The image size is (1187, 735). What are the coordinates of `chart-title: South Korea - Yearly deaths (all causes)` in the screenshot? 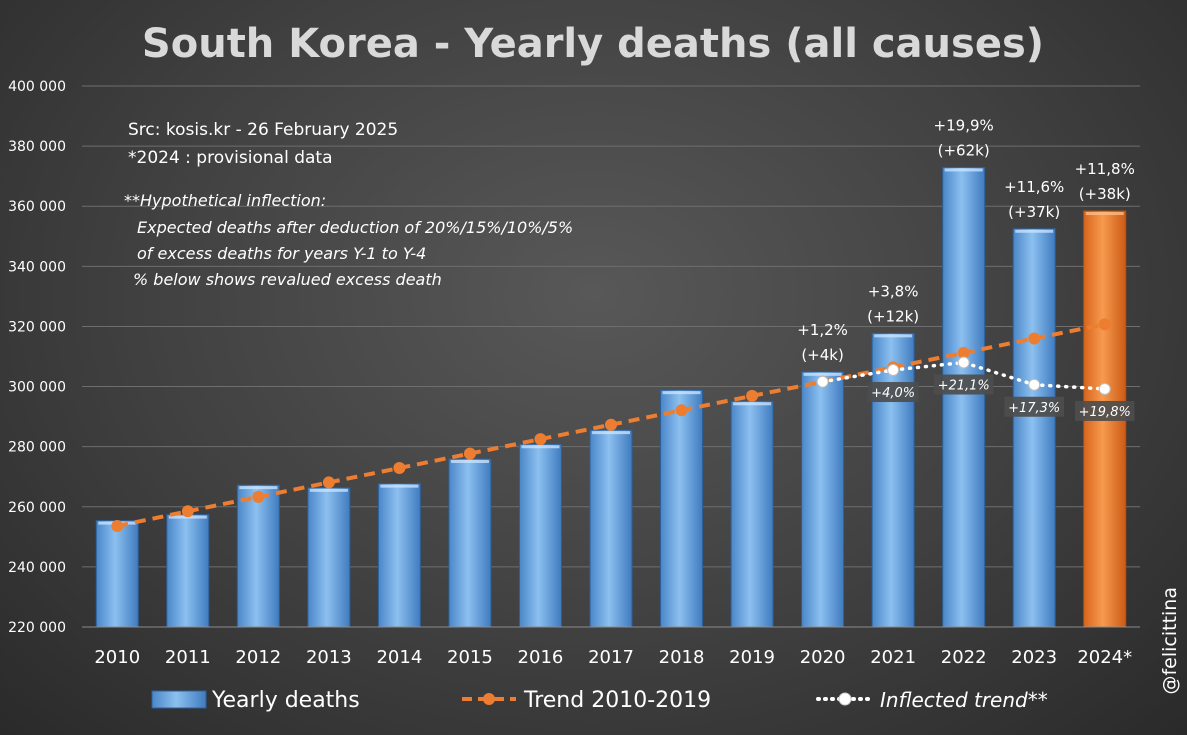 It's located at (593, 44).